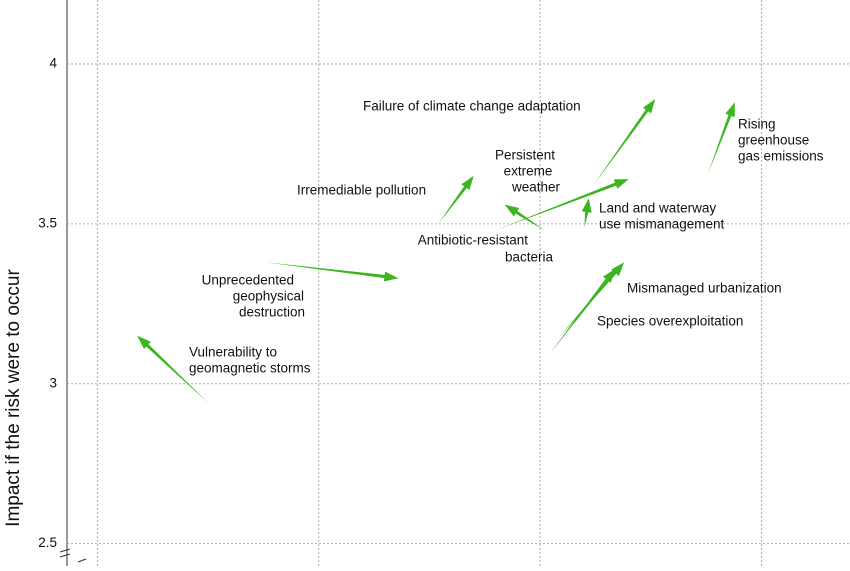 The image size is (850, 571). Describe the element at coordinates (47, 222) in the screenshot. I see `y-tick-label: 3.5` at that location.